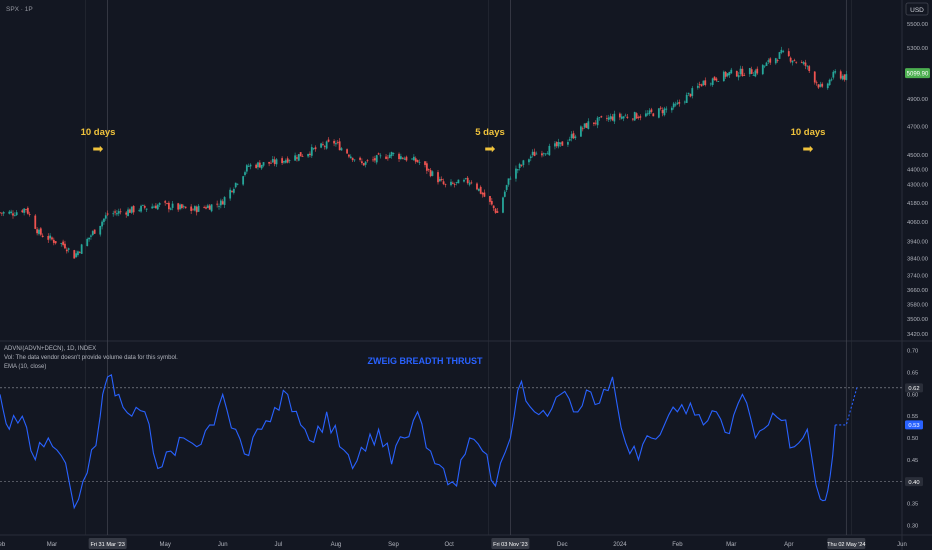  What do you see at coordinates (490, 132) in the screenshot?
I see `annotation-label: 5 days` at bounding box center [490, 132].